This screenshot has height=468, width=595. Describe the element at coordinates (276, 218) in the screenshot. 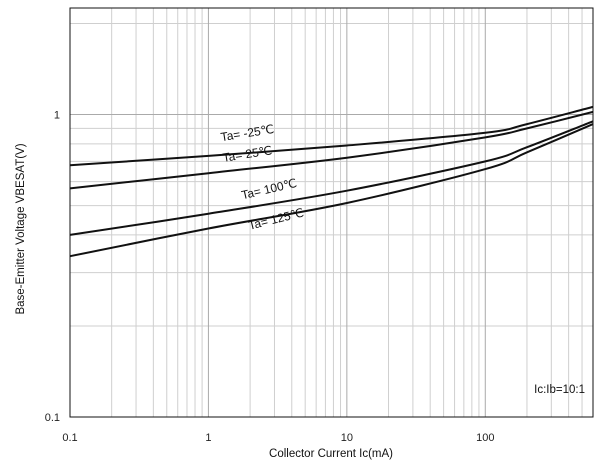

I see `series-label: Ta= 125℃` at that location.